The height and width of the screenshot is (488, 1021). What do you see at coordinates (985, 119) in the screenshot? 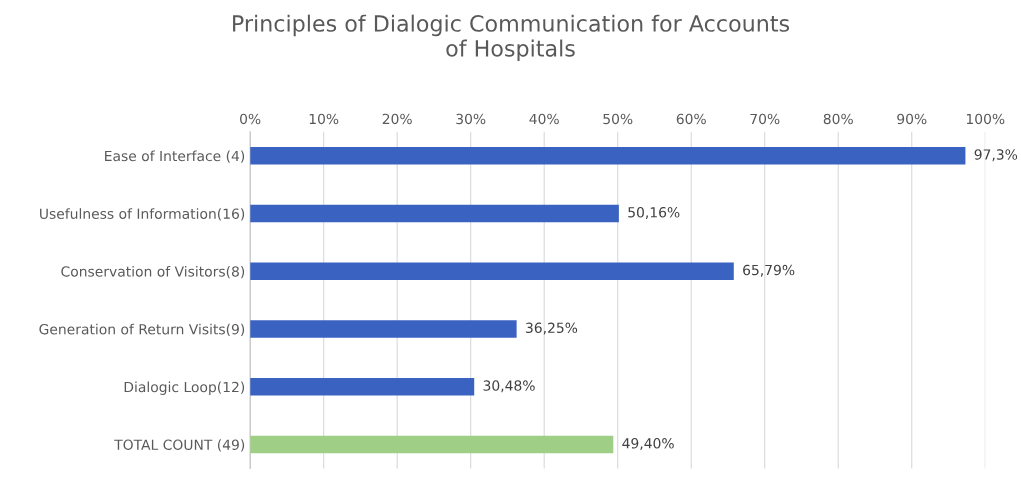
I see `x-tick-label: 100%` at bounding box center [985, 119].